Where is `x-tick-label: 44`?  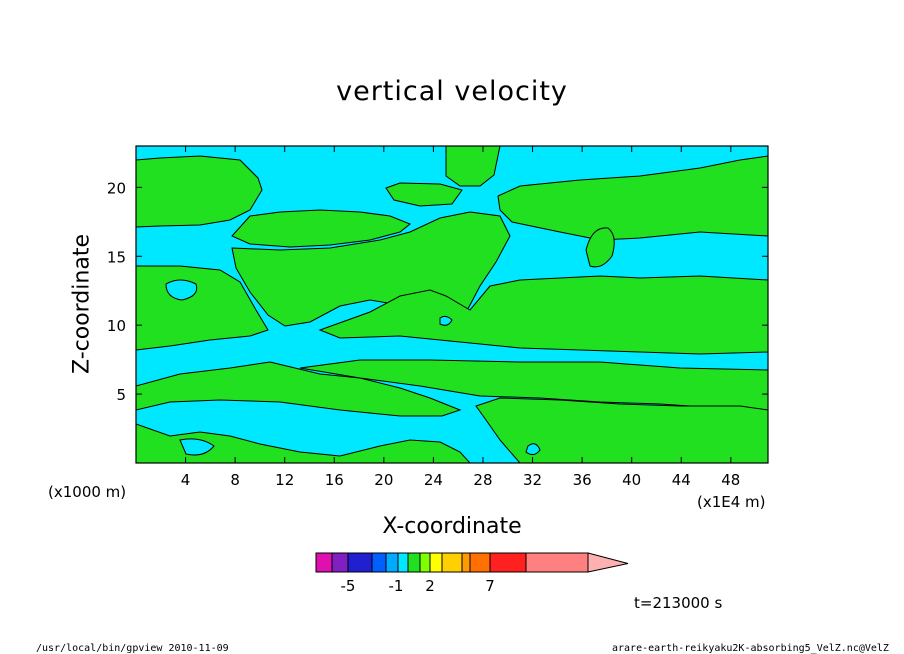
x-tick-label: 44 is located at coordinates (681, 480).